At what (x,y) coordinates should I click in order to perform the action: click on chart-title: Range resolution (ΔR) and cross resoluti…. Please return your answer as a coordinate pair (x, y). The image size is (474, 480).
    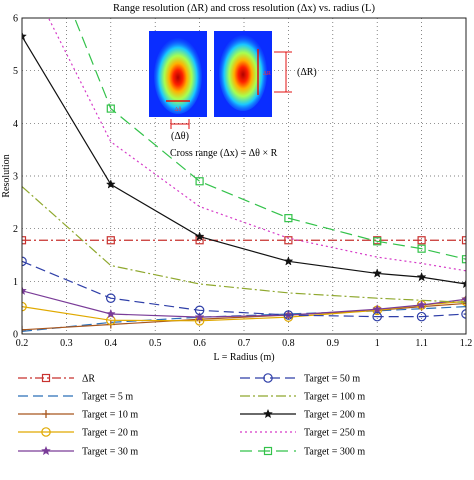
    Looking at the image, I should click on (244, 8).